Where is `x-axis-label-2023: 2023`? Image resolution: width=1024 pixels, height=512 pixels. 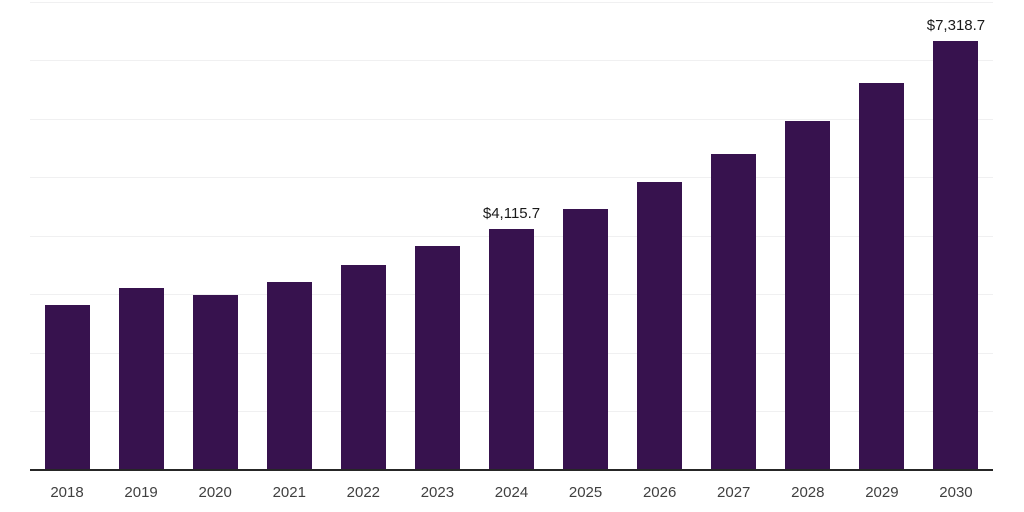 x-axis-label-2023: 2023 is located at coordinates (437, 492).